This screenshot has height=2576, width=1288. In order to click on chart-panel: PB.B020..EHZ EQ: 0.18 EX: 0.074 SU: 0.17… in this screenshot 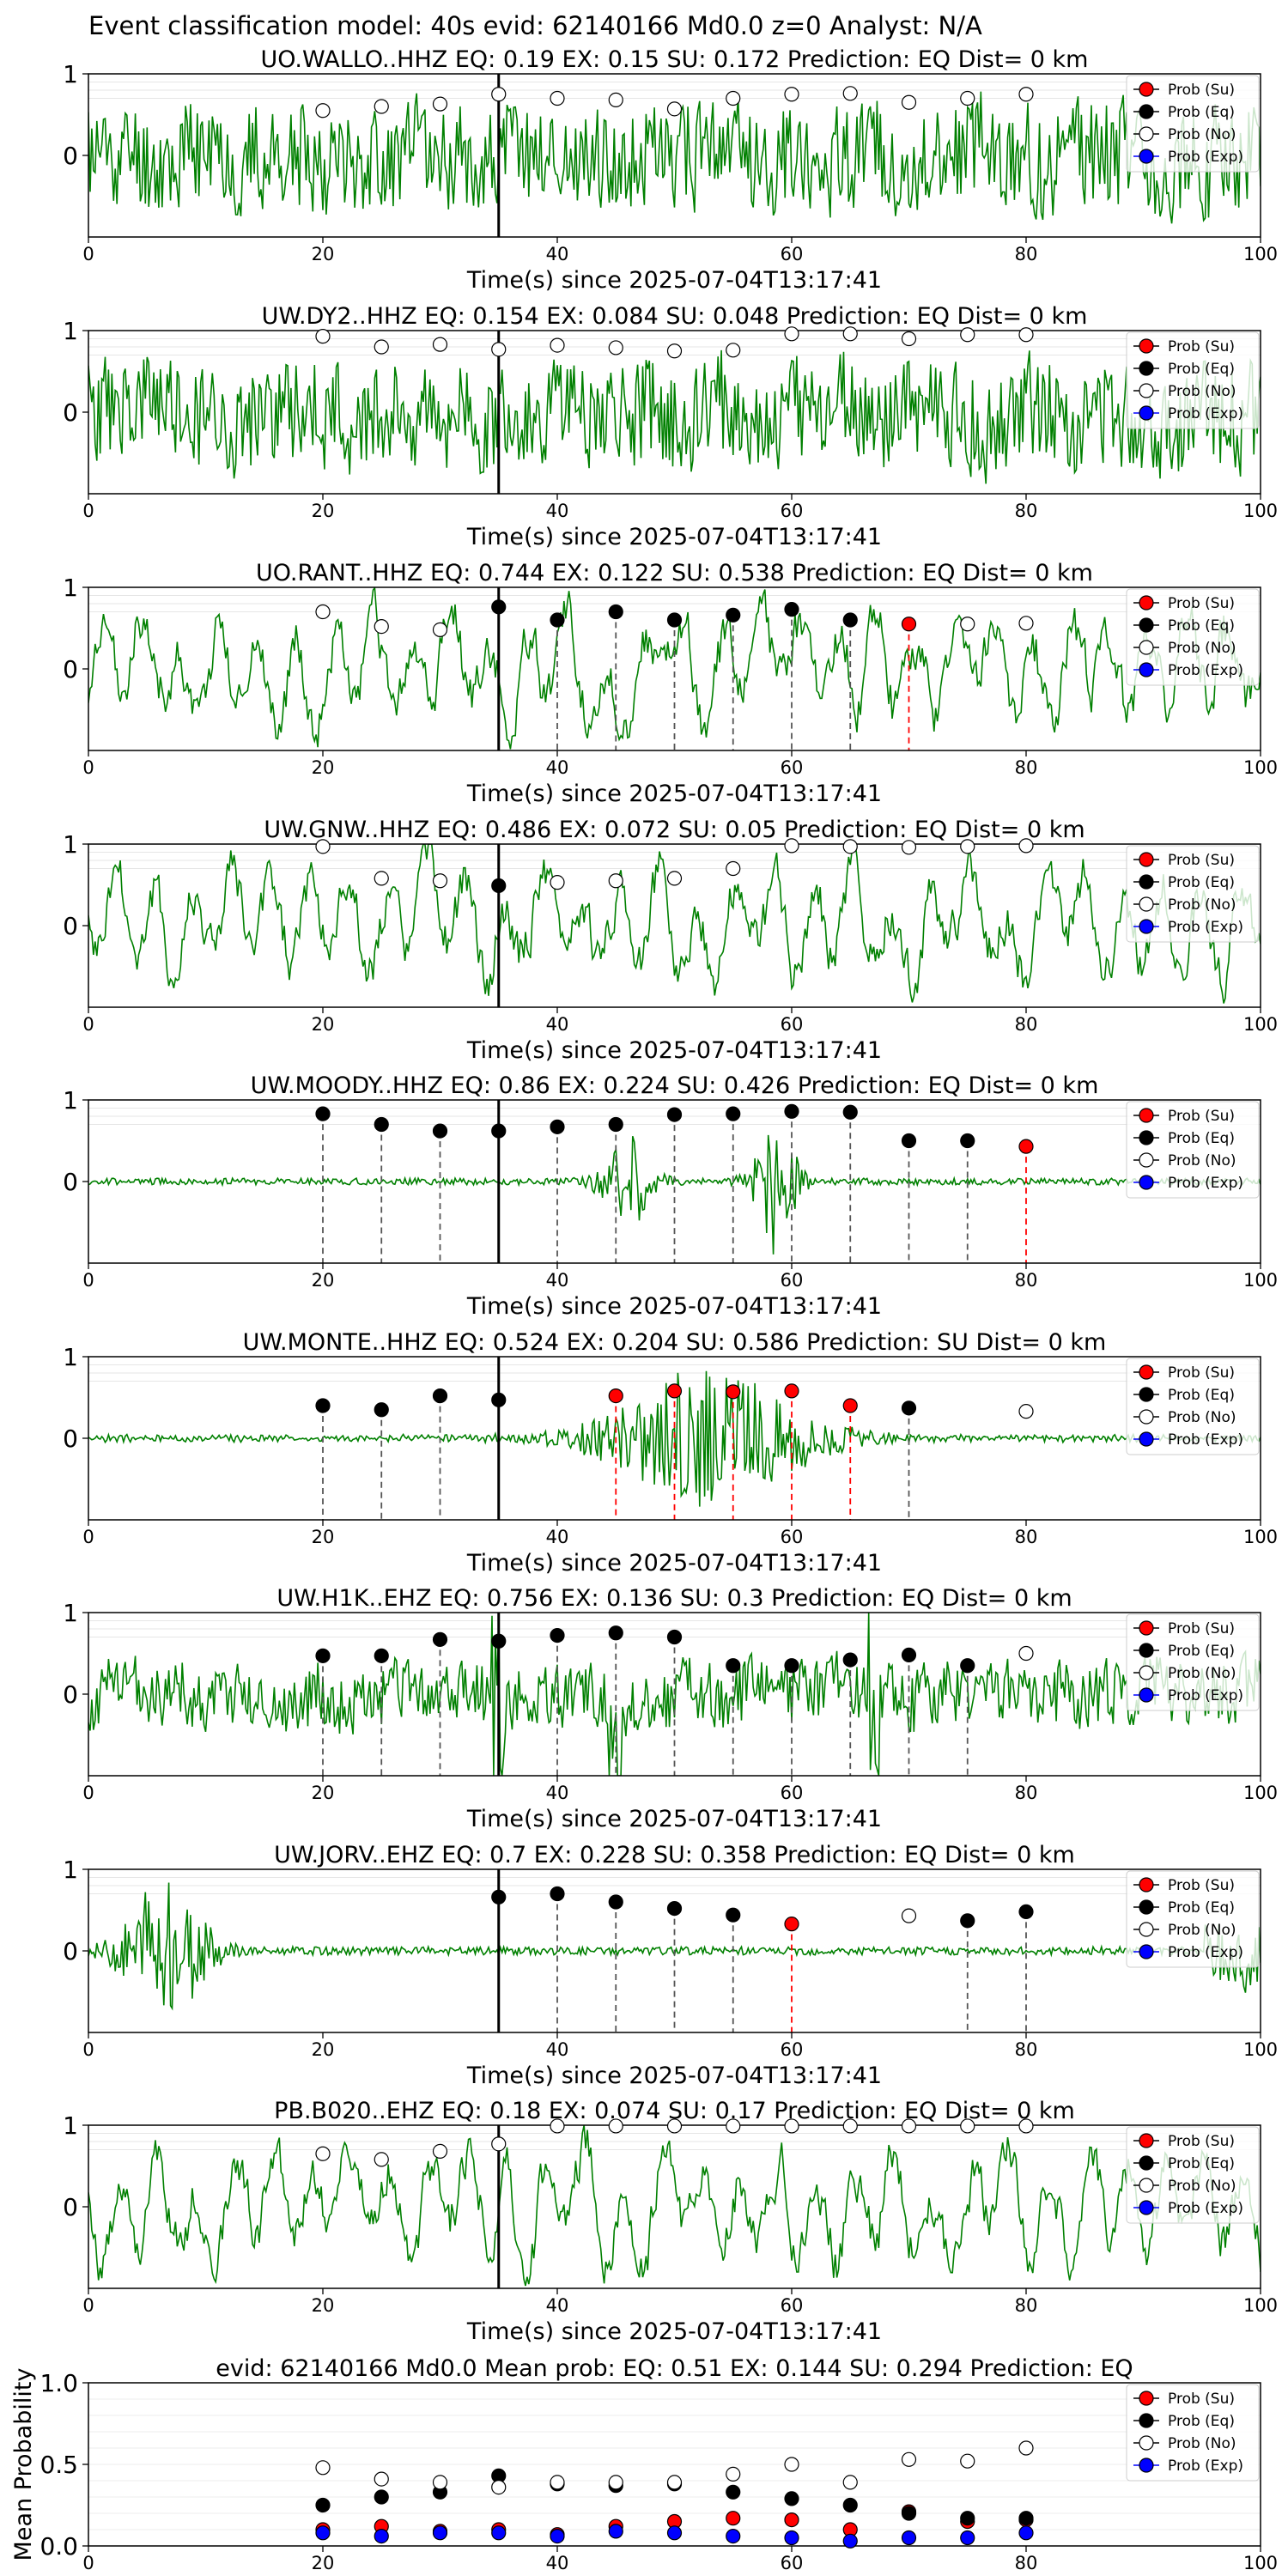, I will do `click(671, 2222)`.